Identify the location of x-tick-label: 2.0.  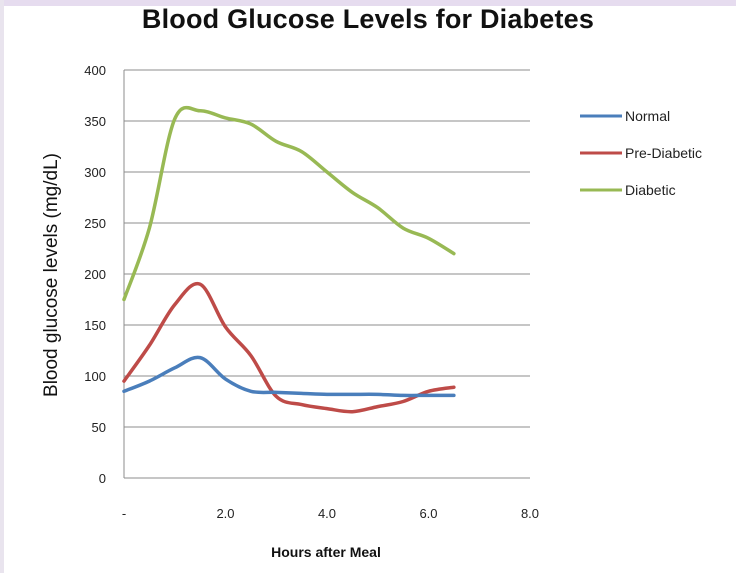
(225, 513).